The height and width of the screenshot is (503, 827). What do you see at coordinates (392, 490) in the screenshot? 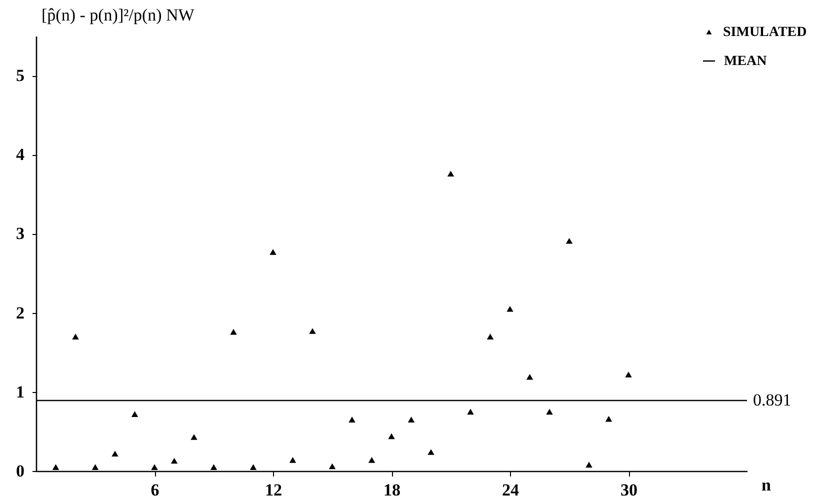
I see `x-tick-label: 18` at bounding box center [392, 490].